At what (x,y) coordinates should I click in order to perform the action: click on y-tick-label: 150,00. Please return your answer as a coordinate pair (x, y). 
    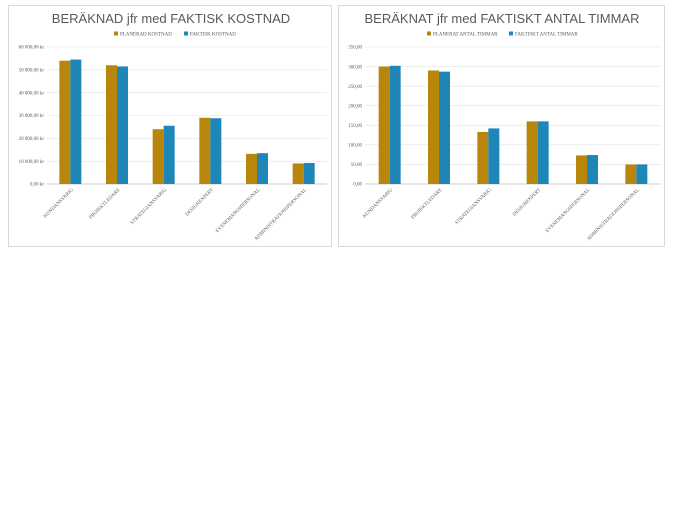
    Looking at the image, I should click on (355, 126).